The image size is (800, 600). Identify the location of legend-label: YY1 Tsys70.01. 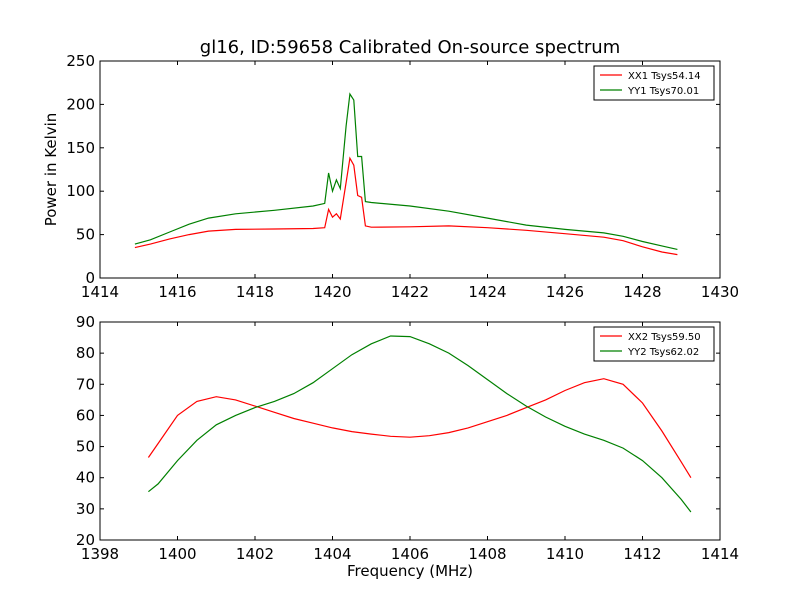
(663, 91).